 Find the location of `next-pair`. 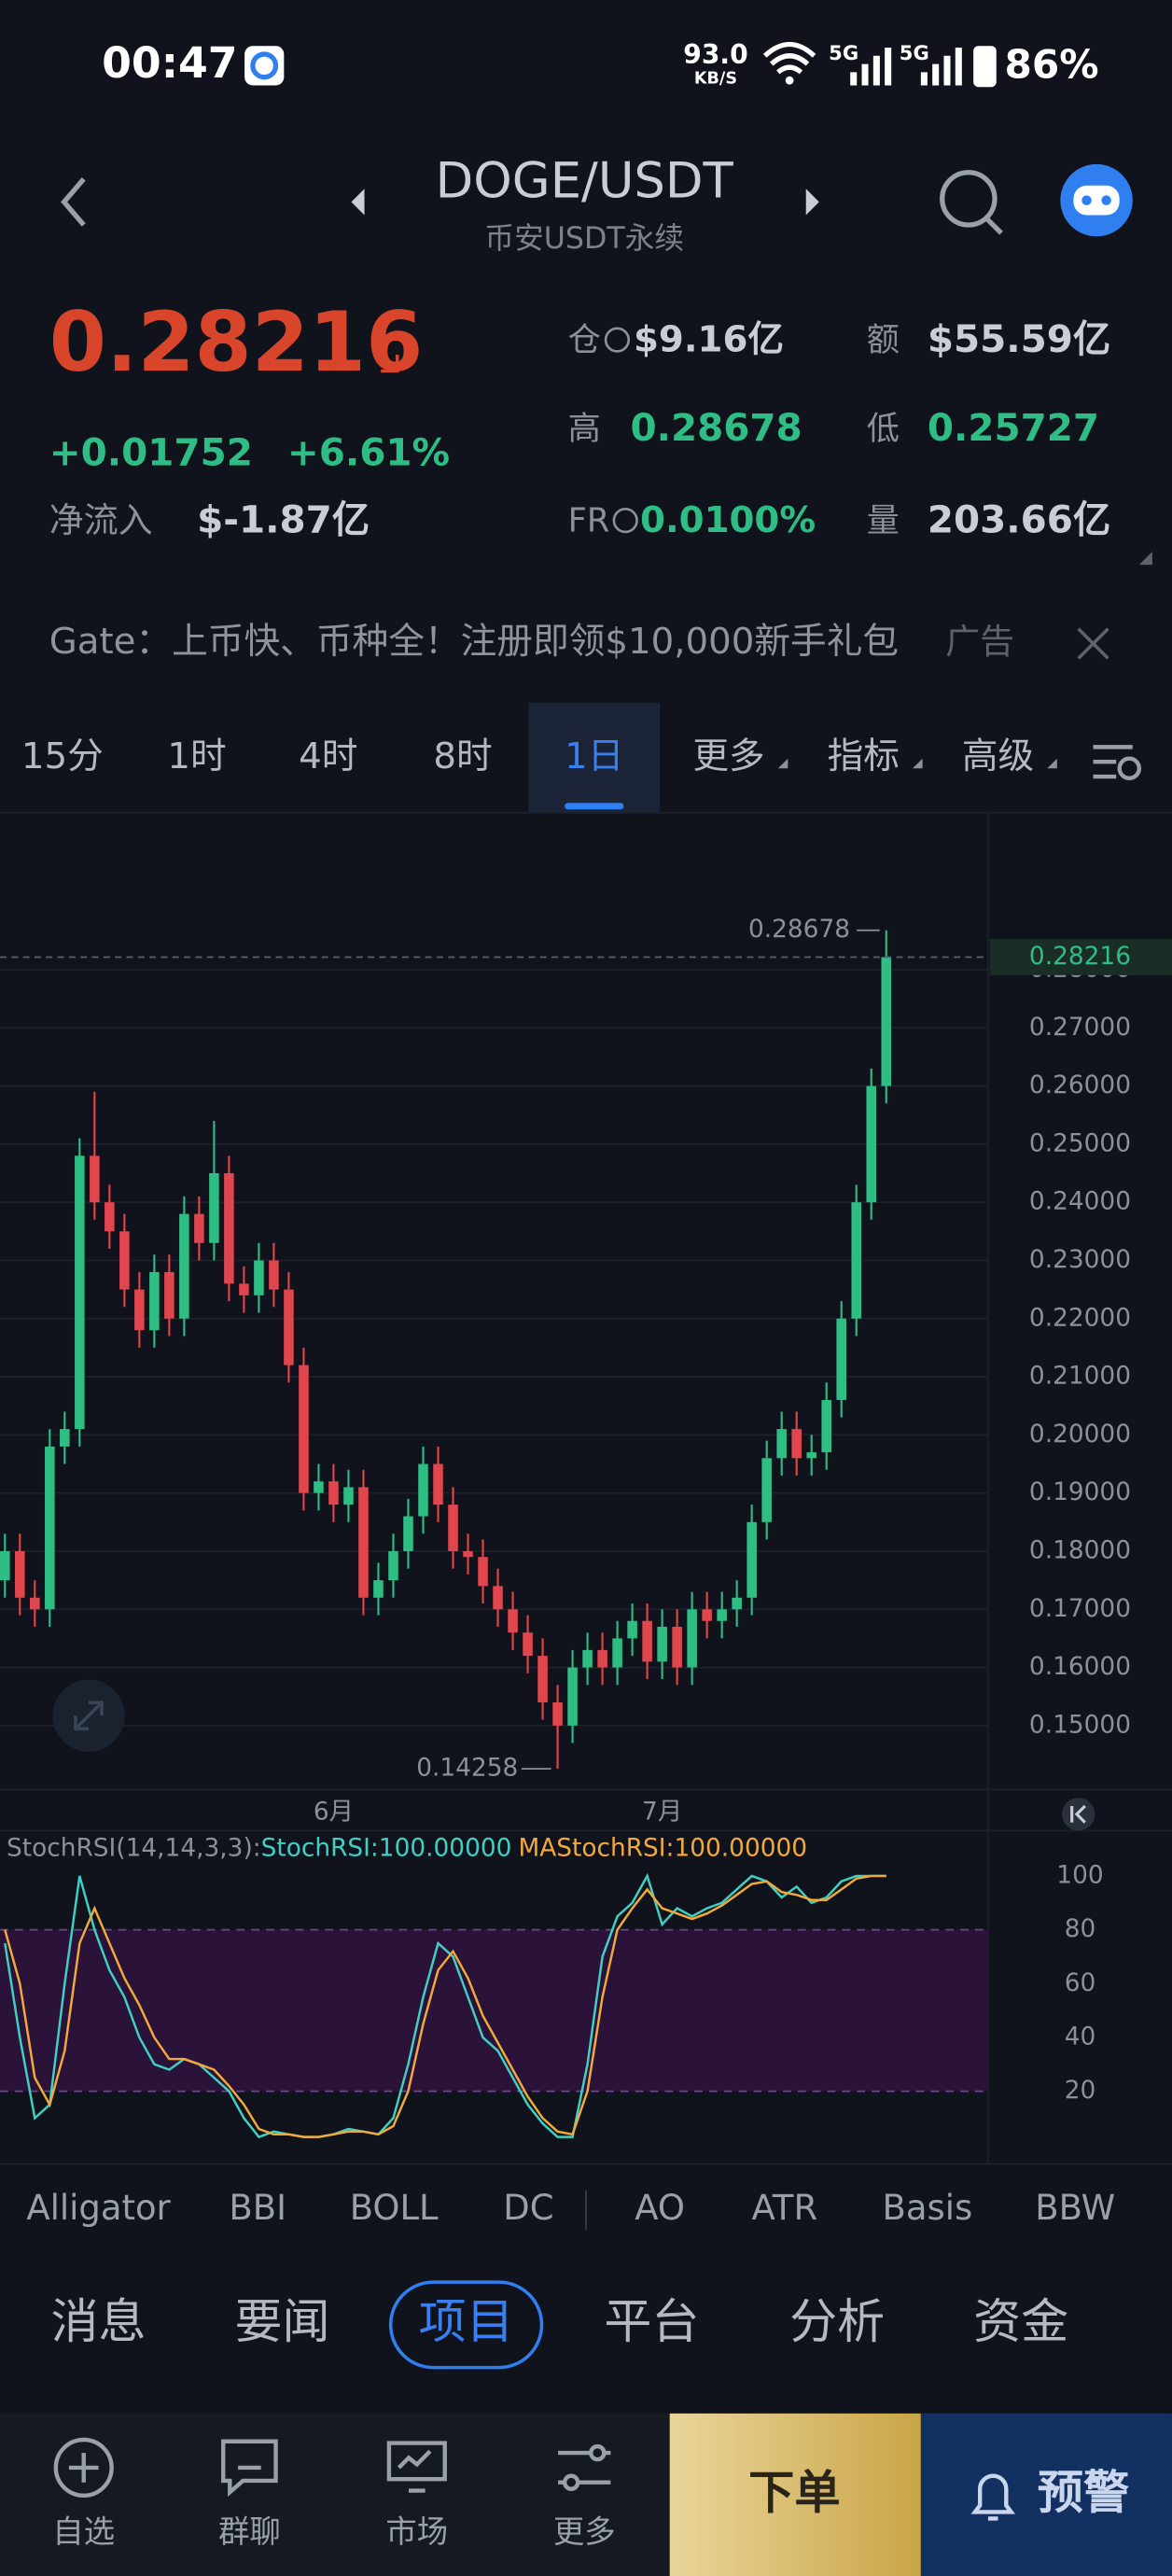

next-pair is located at coordinates (812, 202).